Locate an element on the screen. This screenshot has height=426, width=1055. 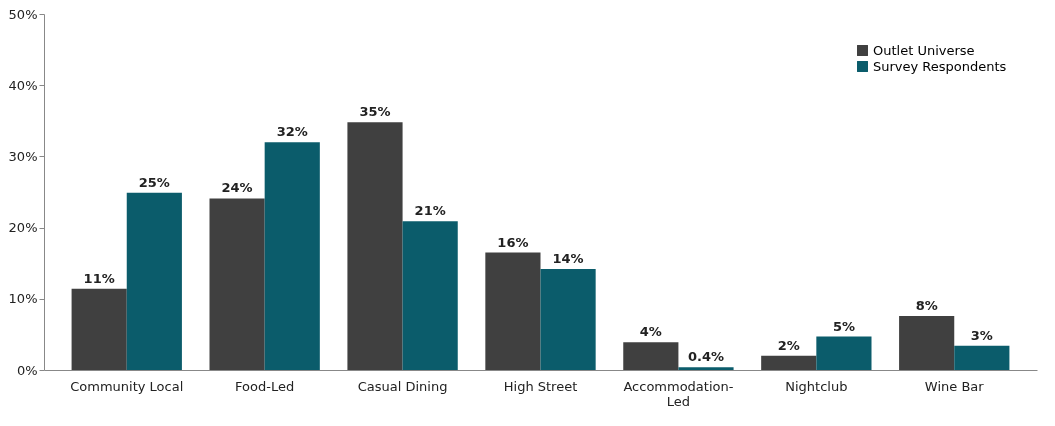
data-label: 3% is located at coordinates (981, 335).